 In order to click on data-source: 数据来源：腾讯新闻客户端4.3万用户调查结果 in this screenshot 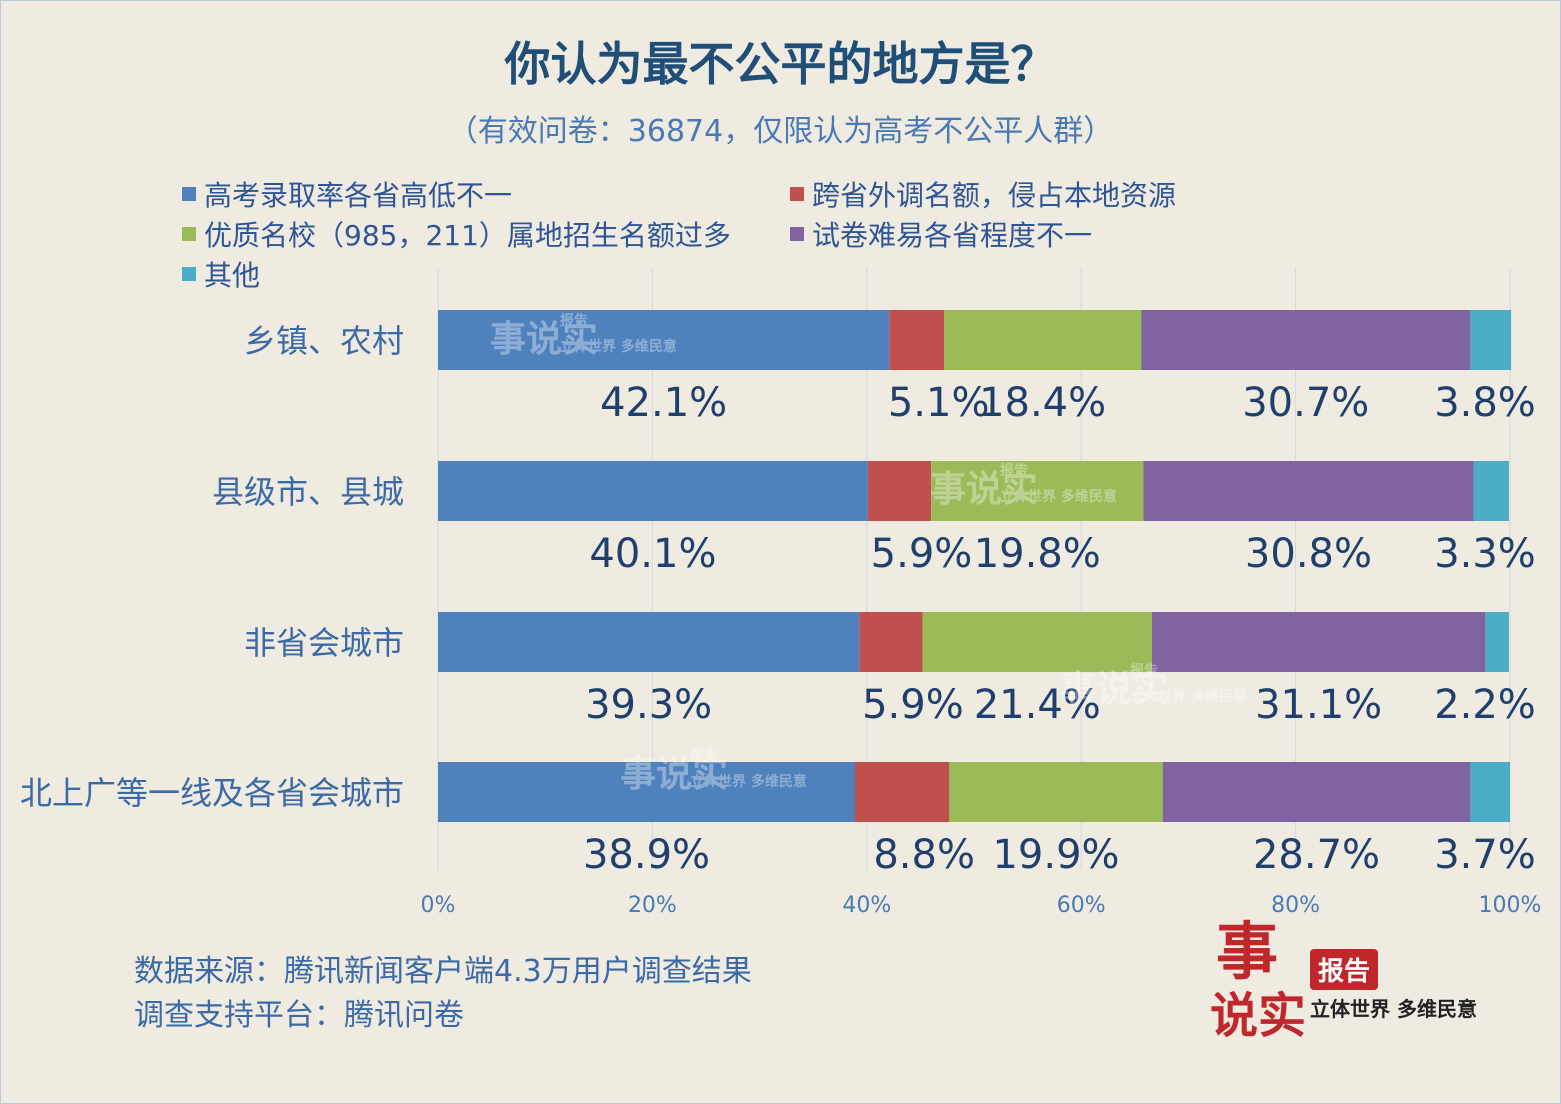, I will do `click(443, 971)`.